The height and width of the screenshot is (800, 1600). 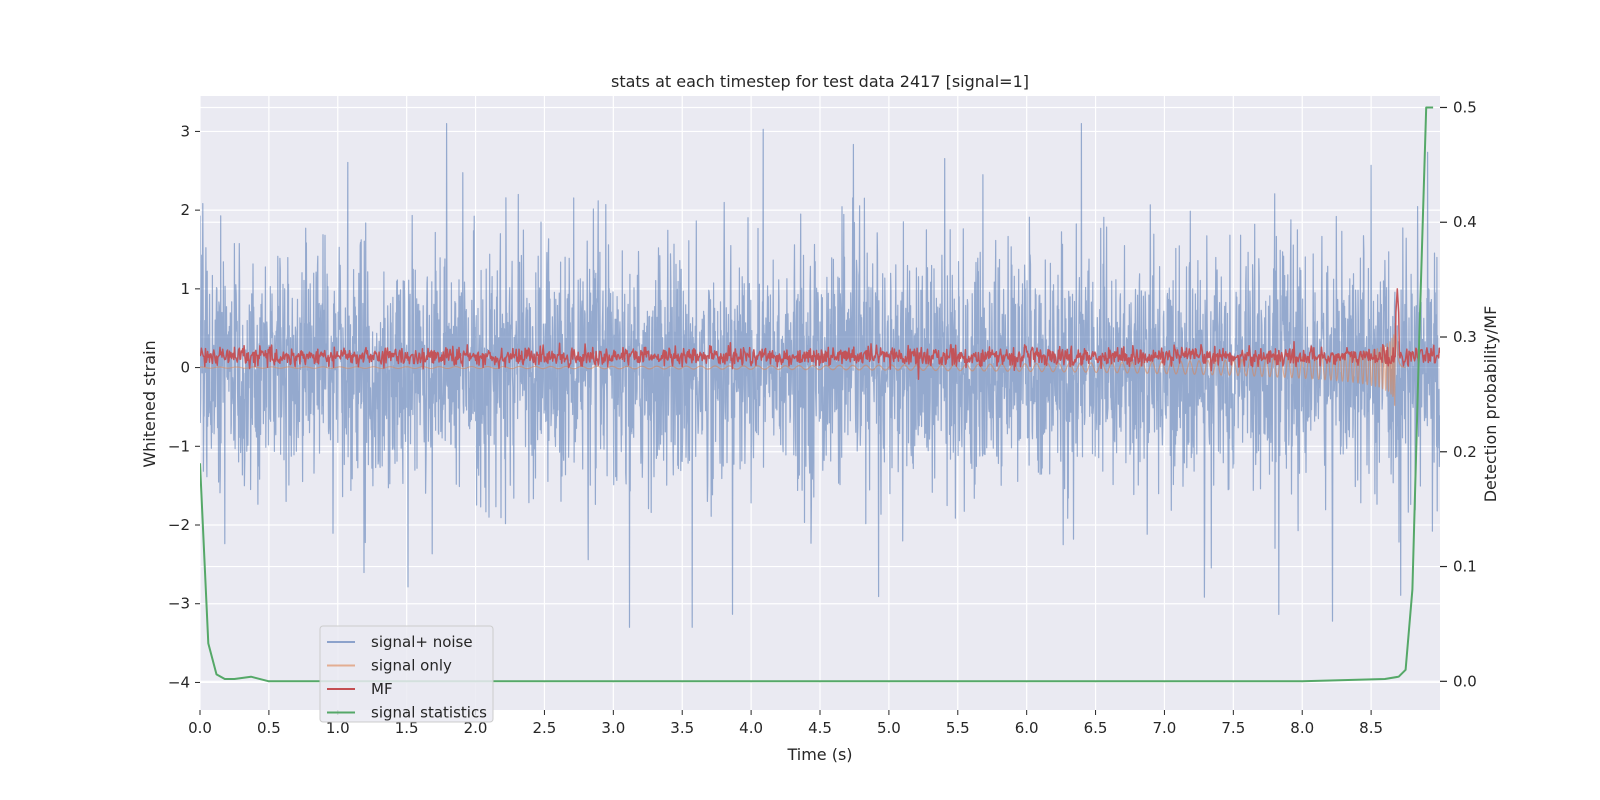 I want to click on x-tick-label: 8.0, so click(x=1302, y=728).